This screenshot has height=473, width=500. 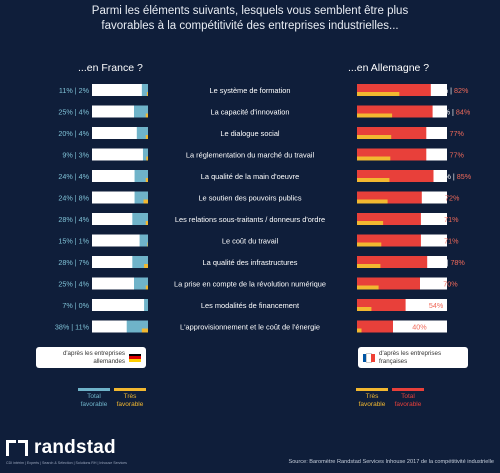 What do you see at coordinates (73, 219) in the screenshot?
I see `france-value-label: 28% | 4%` at bounding box center [73, 219].